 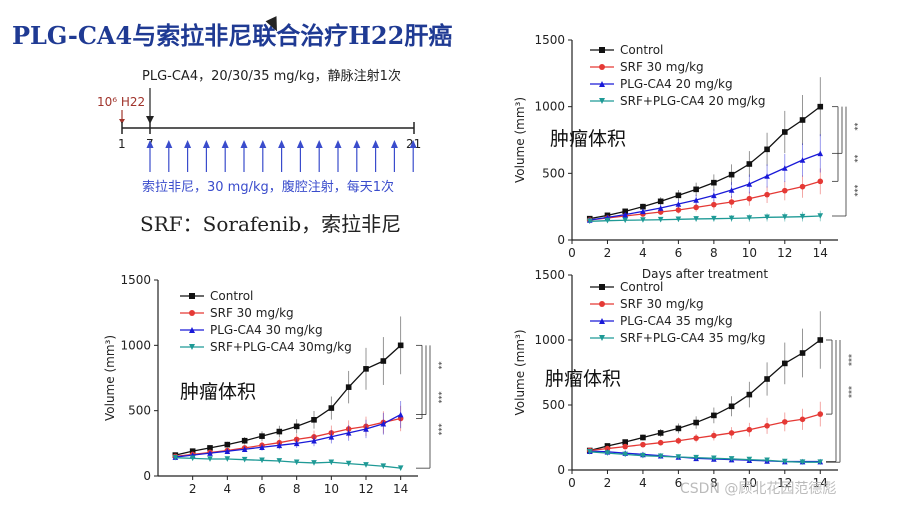 What do you see at coordinates (232, 35) in the screenshot?
I see `slide-title: PLG-CA4与索拉非尼联合治疗H22肝癌` at bounding box center [232, 35].